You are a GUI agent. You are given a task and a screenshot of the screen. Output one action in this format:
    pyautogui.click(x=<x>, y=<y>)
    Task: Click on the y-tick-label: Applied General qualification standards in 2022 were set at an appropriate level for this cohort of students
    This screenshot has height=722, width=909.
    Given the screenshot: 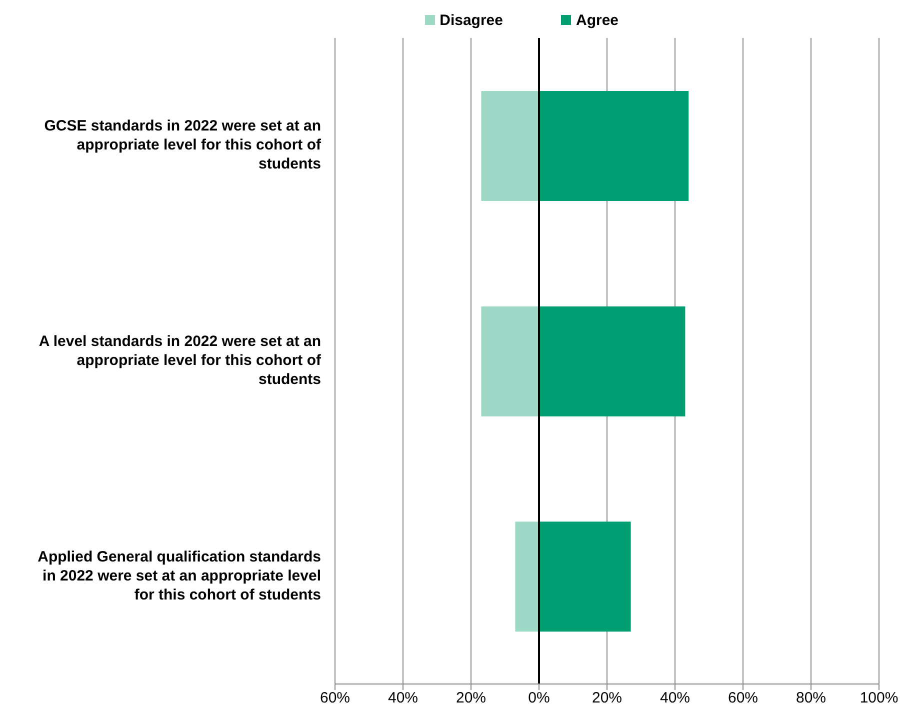 What is the action you would take?
    pyautogui.click(x=179, y=576)
    